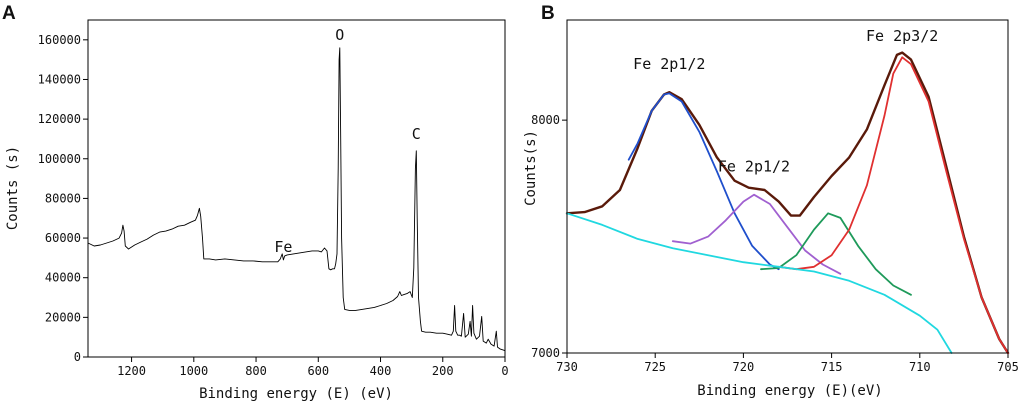 The height and width of the screenshot is (404, 1024). I want to click on panel-a-annotation-1: O, so click(339, 35).